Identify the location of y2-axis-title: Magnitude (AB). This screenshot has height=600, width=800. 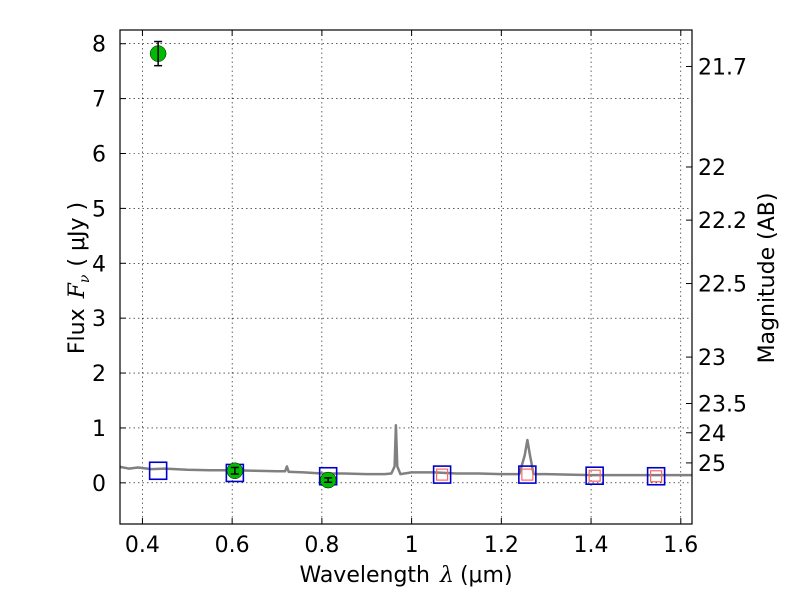
(767, 278).